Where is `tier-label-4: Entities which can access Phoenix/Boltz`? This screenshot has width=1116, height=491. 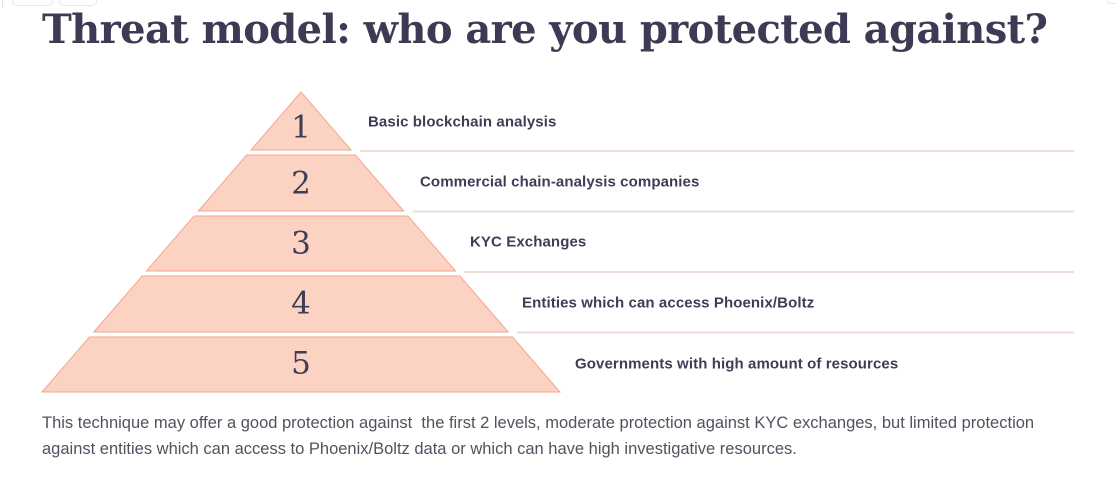
tier-label-4: Entities which can access Phoenix/Boltz is located at coordinates (668, 303).